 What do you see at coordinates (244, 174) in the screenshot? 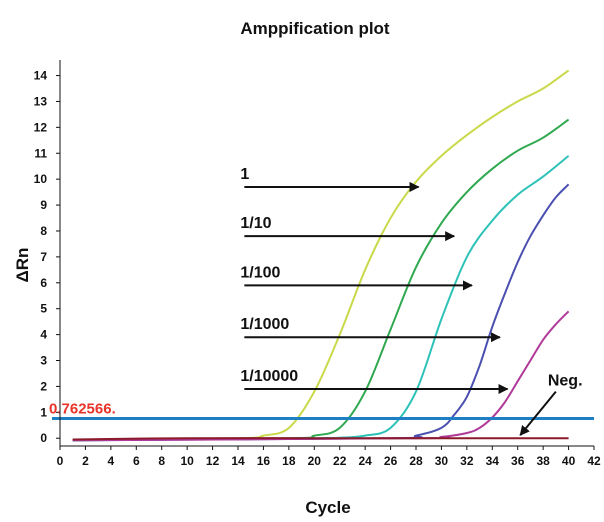
I see `annotation-label-1: 1` at bounding box center [244, 174].